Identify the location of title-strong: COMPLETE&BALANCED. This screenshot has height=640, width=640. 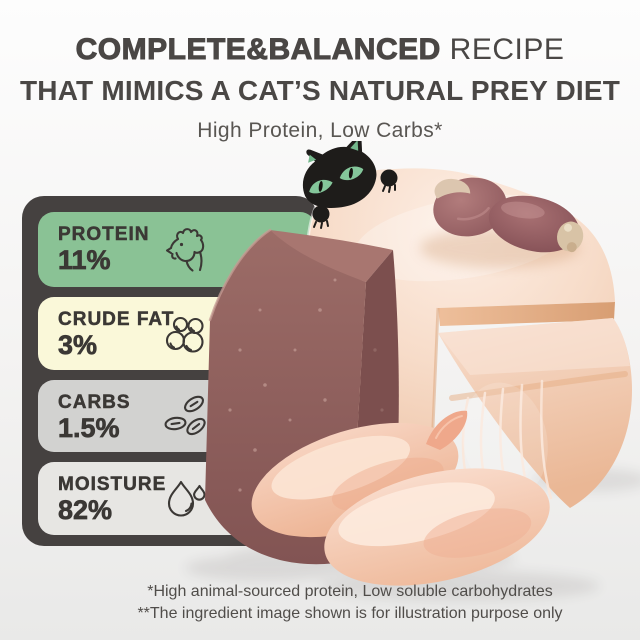
(258, 50).